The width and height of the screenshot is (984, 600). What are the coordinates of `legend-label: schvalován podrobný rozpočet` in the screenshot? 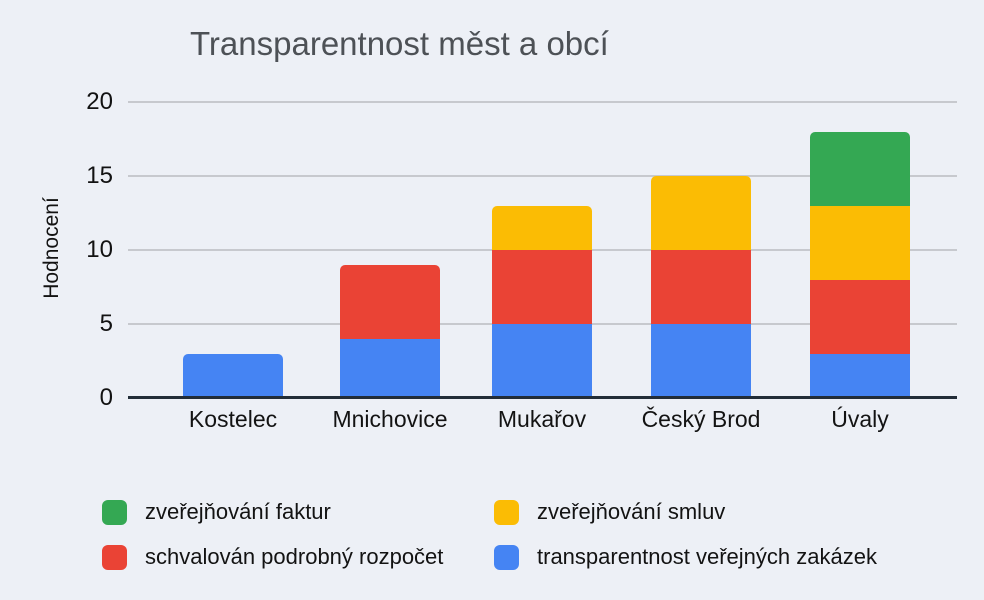 It's located at (294, 556).